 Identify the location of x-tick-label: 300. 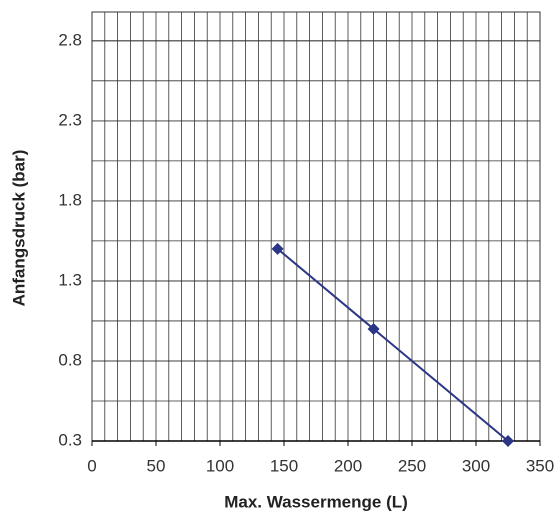
(476, 465).